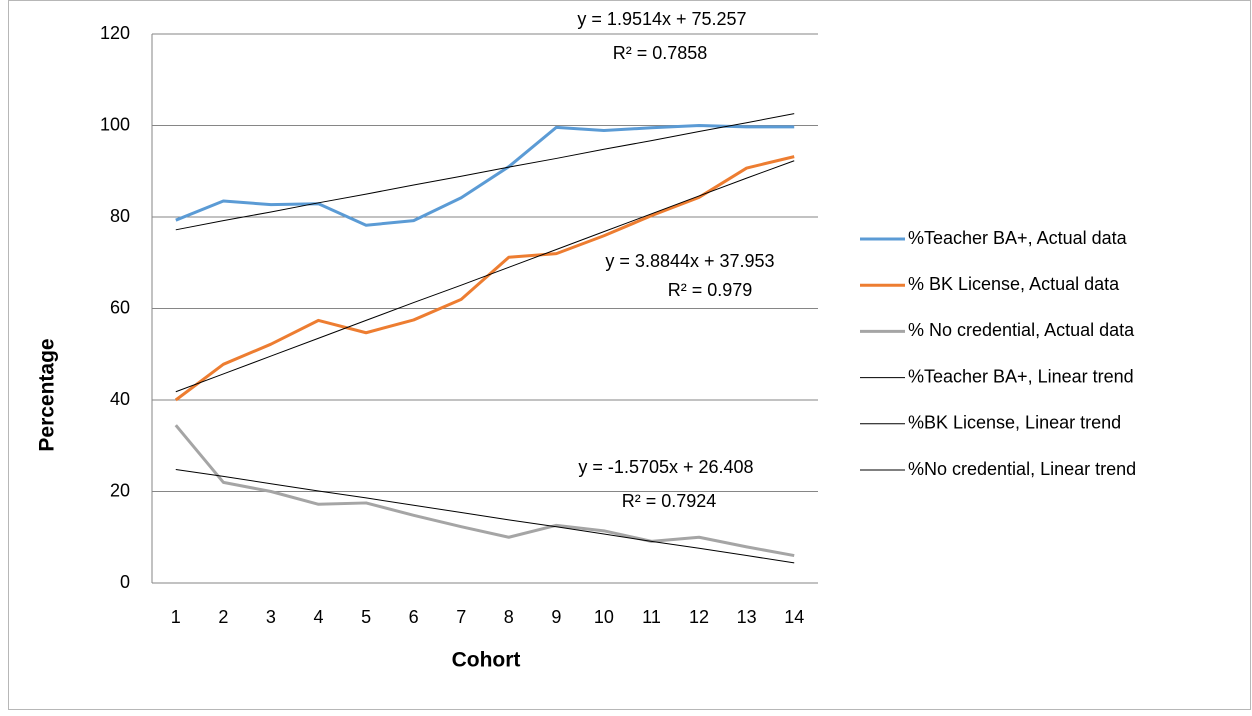 This screenshot has width=1252, height=716. Describe the element at coordinates (115, 33) in the screenshot. I see `y-tick-label: 120` at that location.